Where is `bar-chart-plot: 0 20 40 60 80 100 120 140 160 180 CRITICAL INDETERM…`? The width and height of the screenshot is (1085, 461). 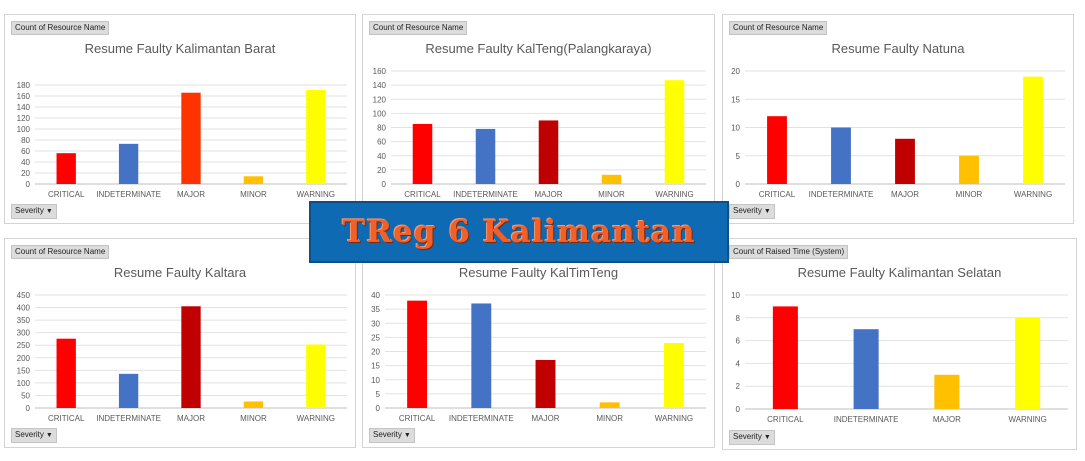
bar-chart-plot: 0 20 40 60 80 100 120 140 160 180 CRITICAL INDETERM… is located at coordinates (182, 140).